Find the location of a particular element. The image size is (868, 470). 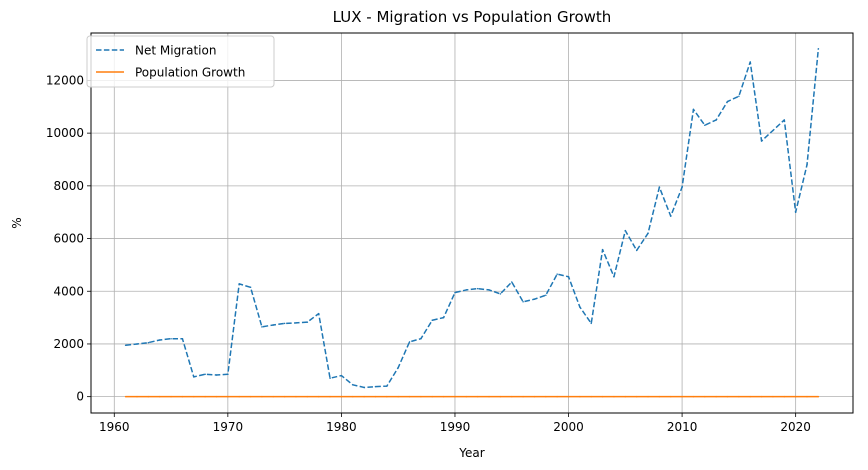

x-tick-label: 1970 is located at coordinates (228, 427).